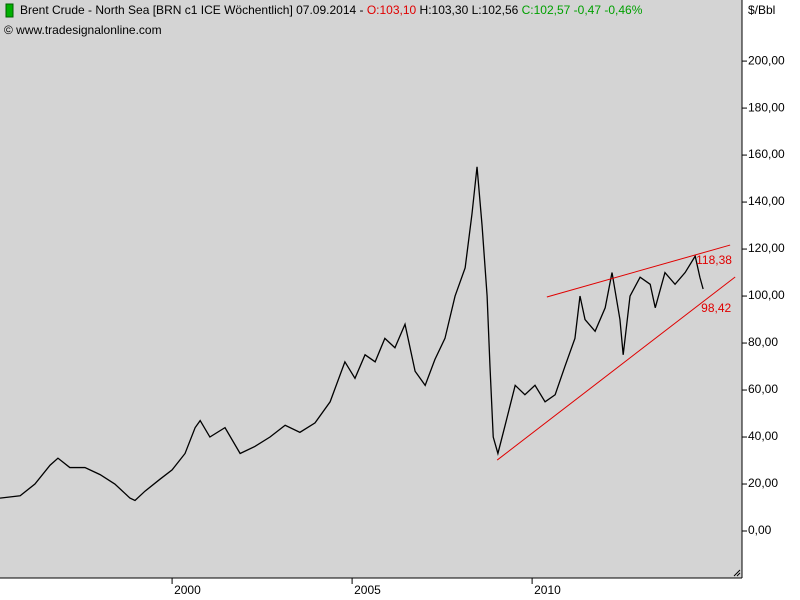 The width and height of the screenshot is (800, 600). I want to click on y-axis-label: $/Bbl, so click(761, 10).